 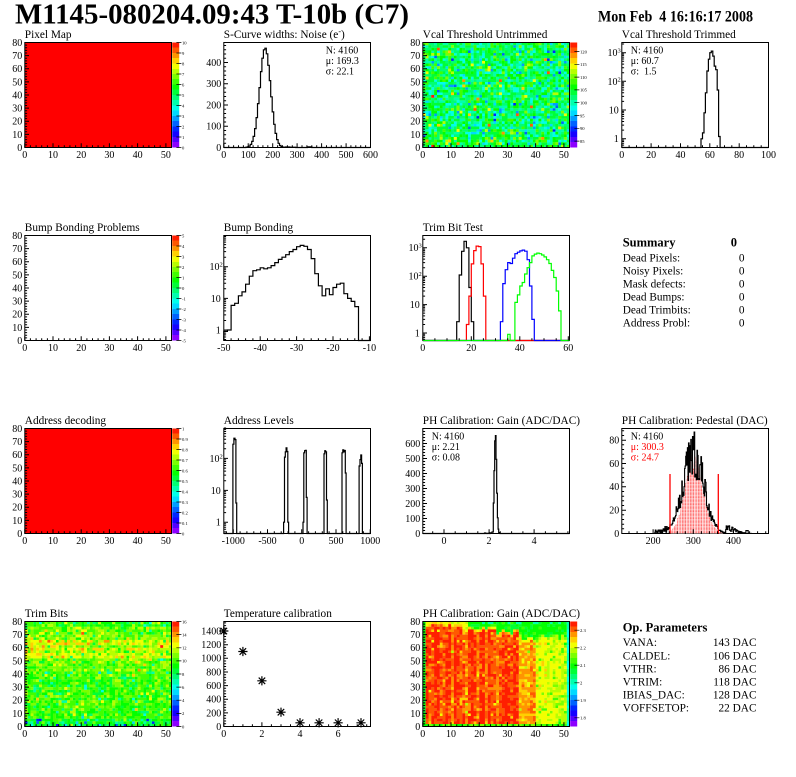 What do you see at coordinates (446, 458) in the screenshot?
I see `svg-text: σ: 0.08` at bounding box center [446, 458].